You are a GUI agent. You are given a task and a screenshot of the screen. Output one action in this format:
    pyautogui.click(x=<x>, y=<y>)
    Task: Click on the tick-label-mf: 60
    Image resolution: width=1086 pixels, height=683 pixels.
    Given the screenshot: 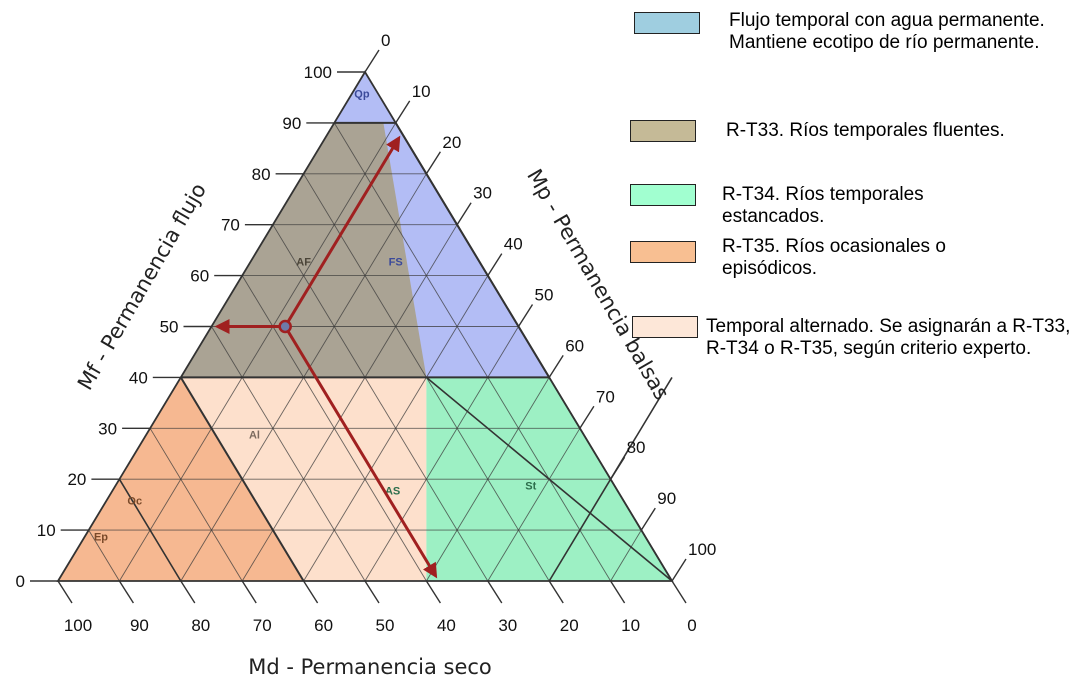 What is the action you would take?
    pyautogui.click(x=199, y=276)
    